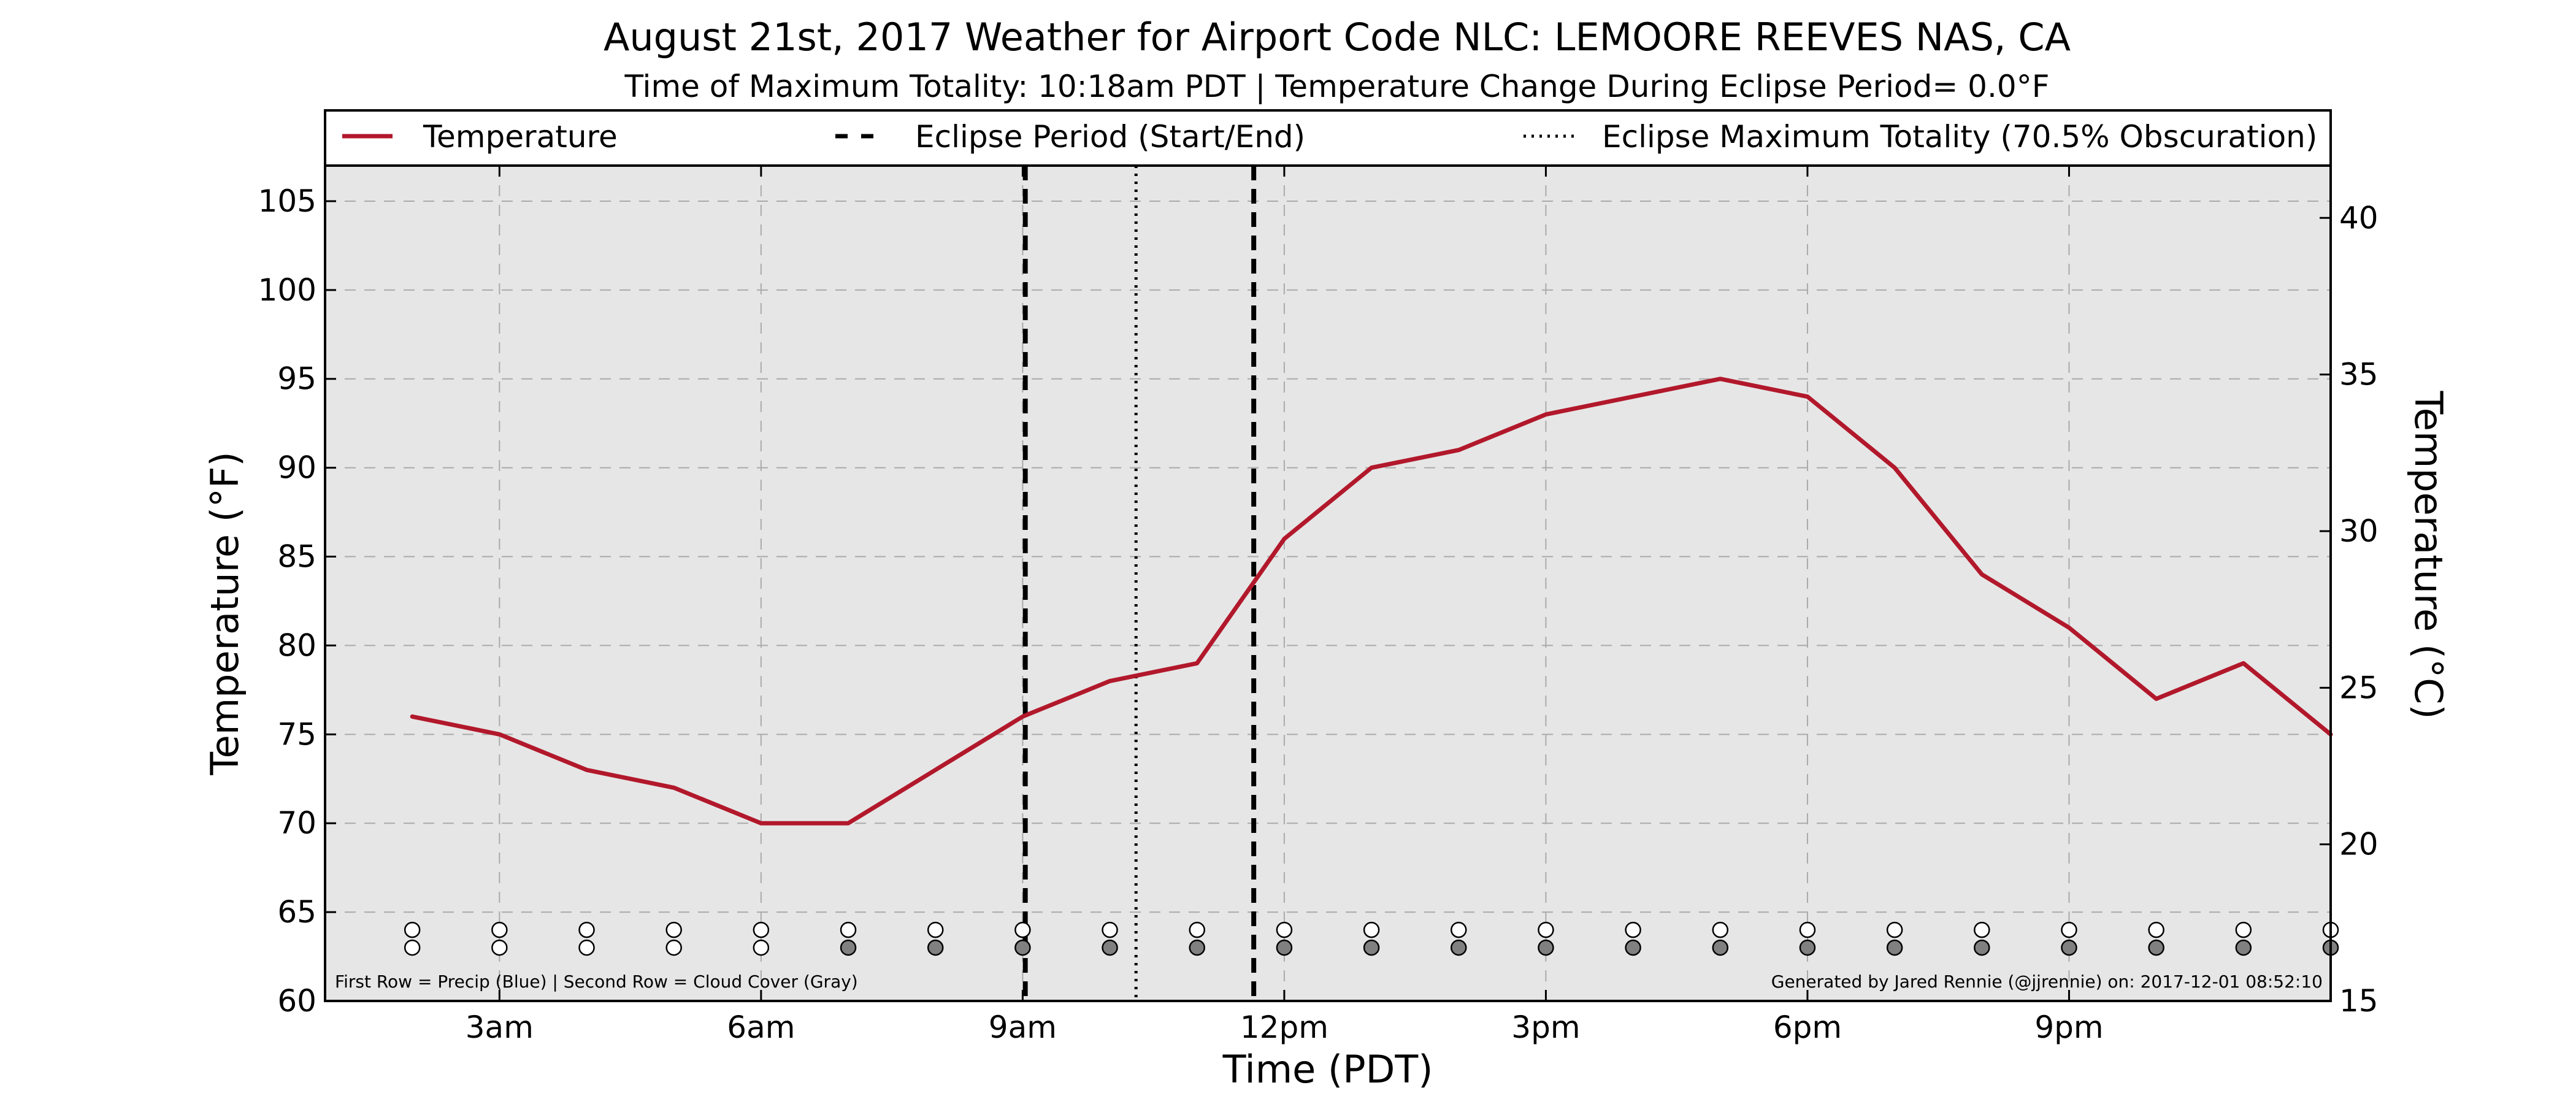 The height and width of the screenshot is (1104, 2576). What do you see at coordinates (296, 557) in the screenshot?
I see `y-tick-label: 85` at bounding box center [296, 557].